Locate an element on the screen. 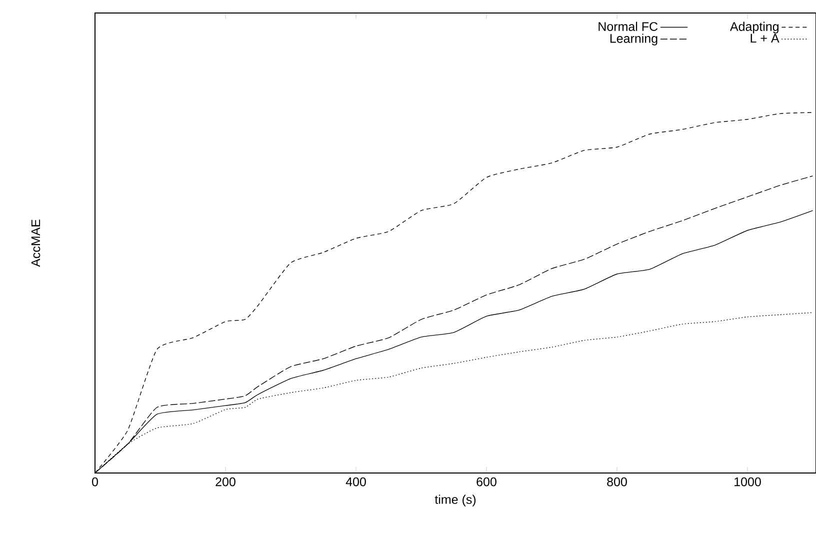 This screenshot has height=538, width=816. x-axis-title: time (s) is located at coordinates (455, 500).